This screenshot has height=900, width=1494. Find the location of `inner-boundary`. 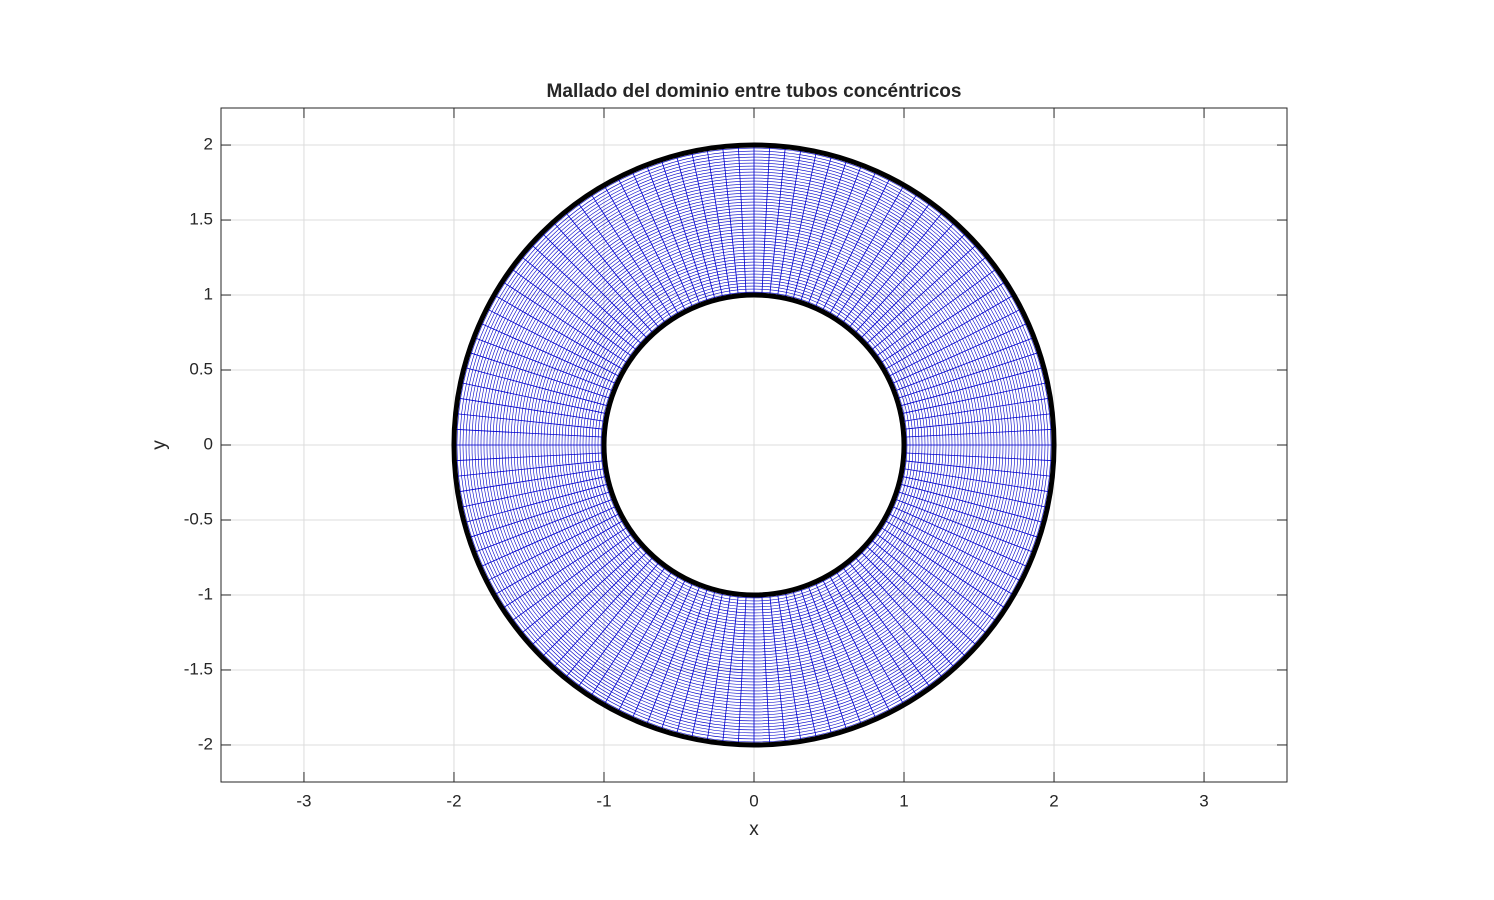

inner-boundary is located at coordinates (754, 445).